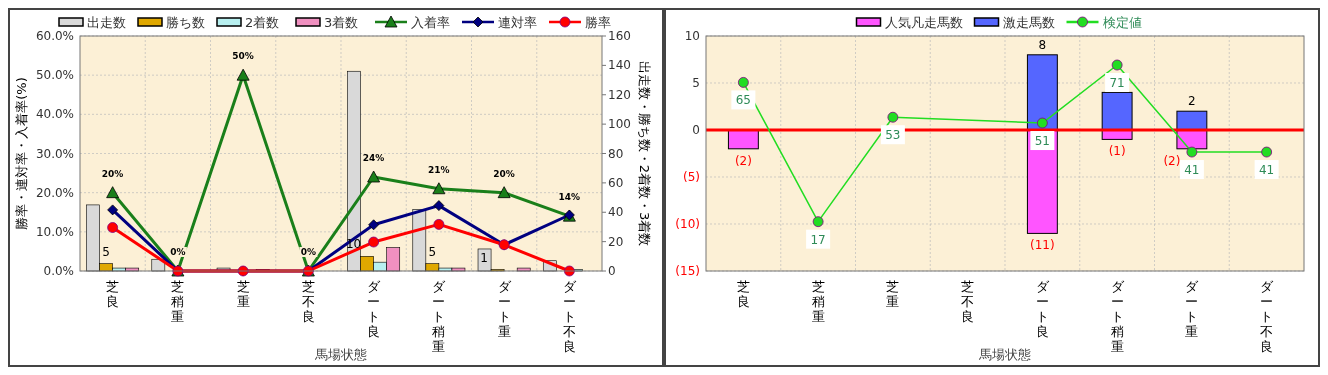  What do you see at coordinates (743, 100) in the screenshot?
I see `data-label: 65` at bounding box center [743, 100].